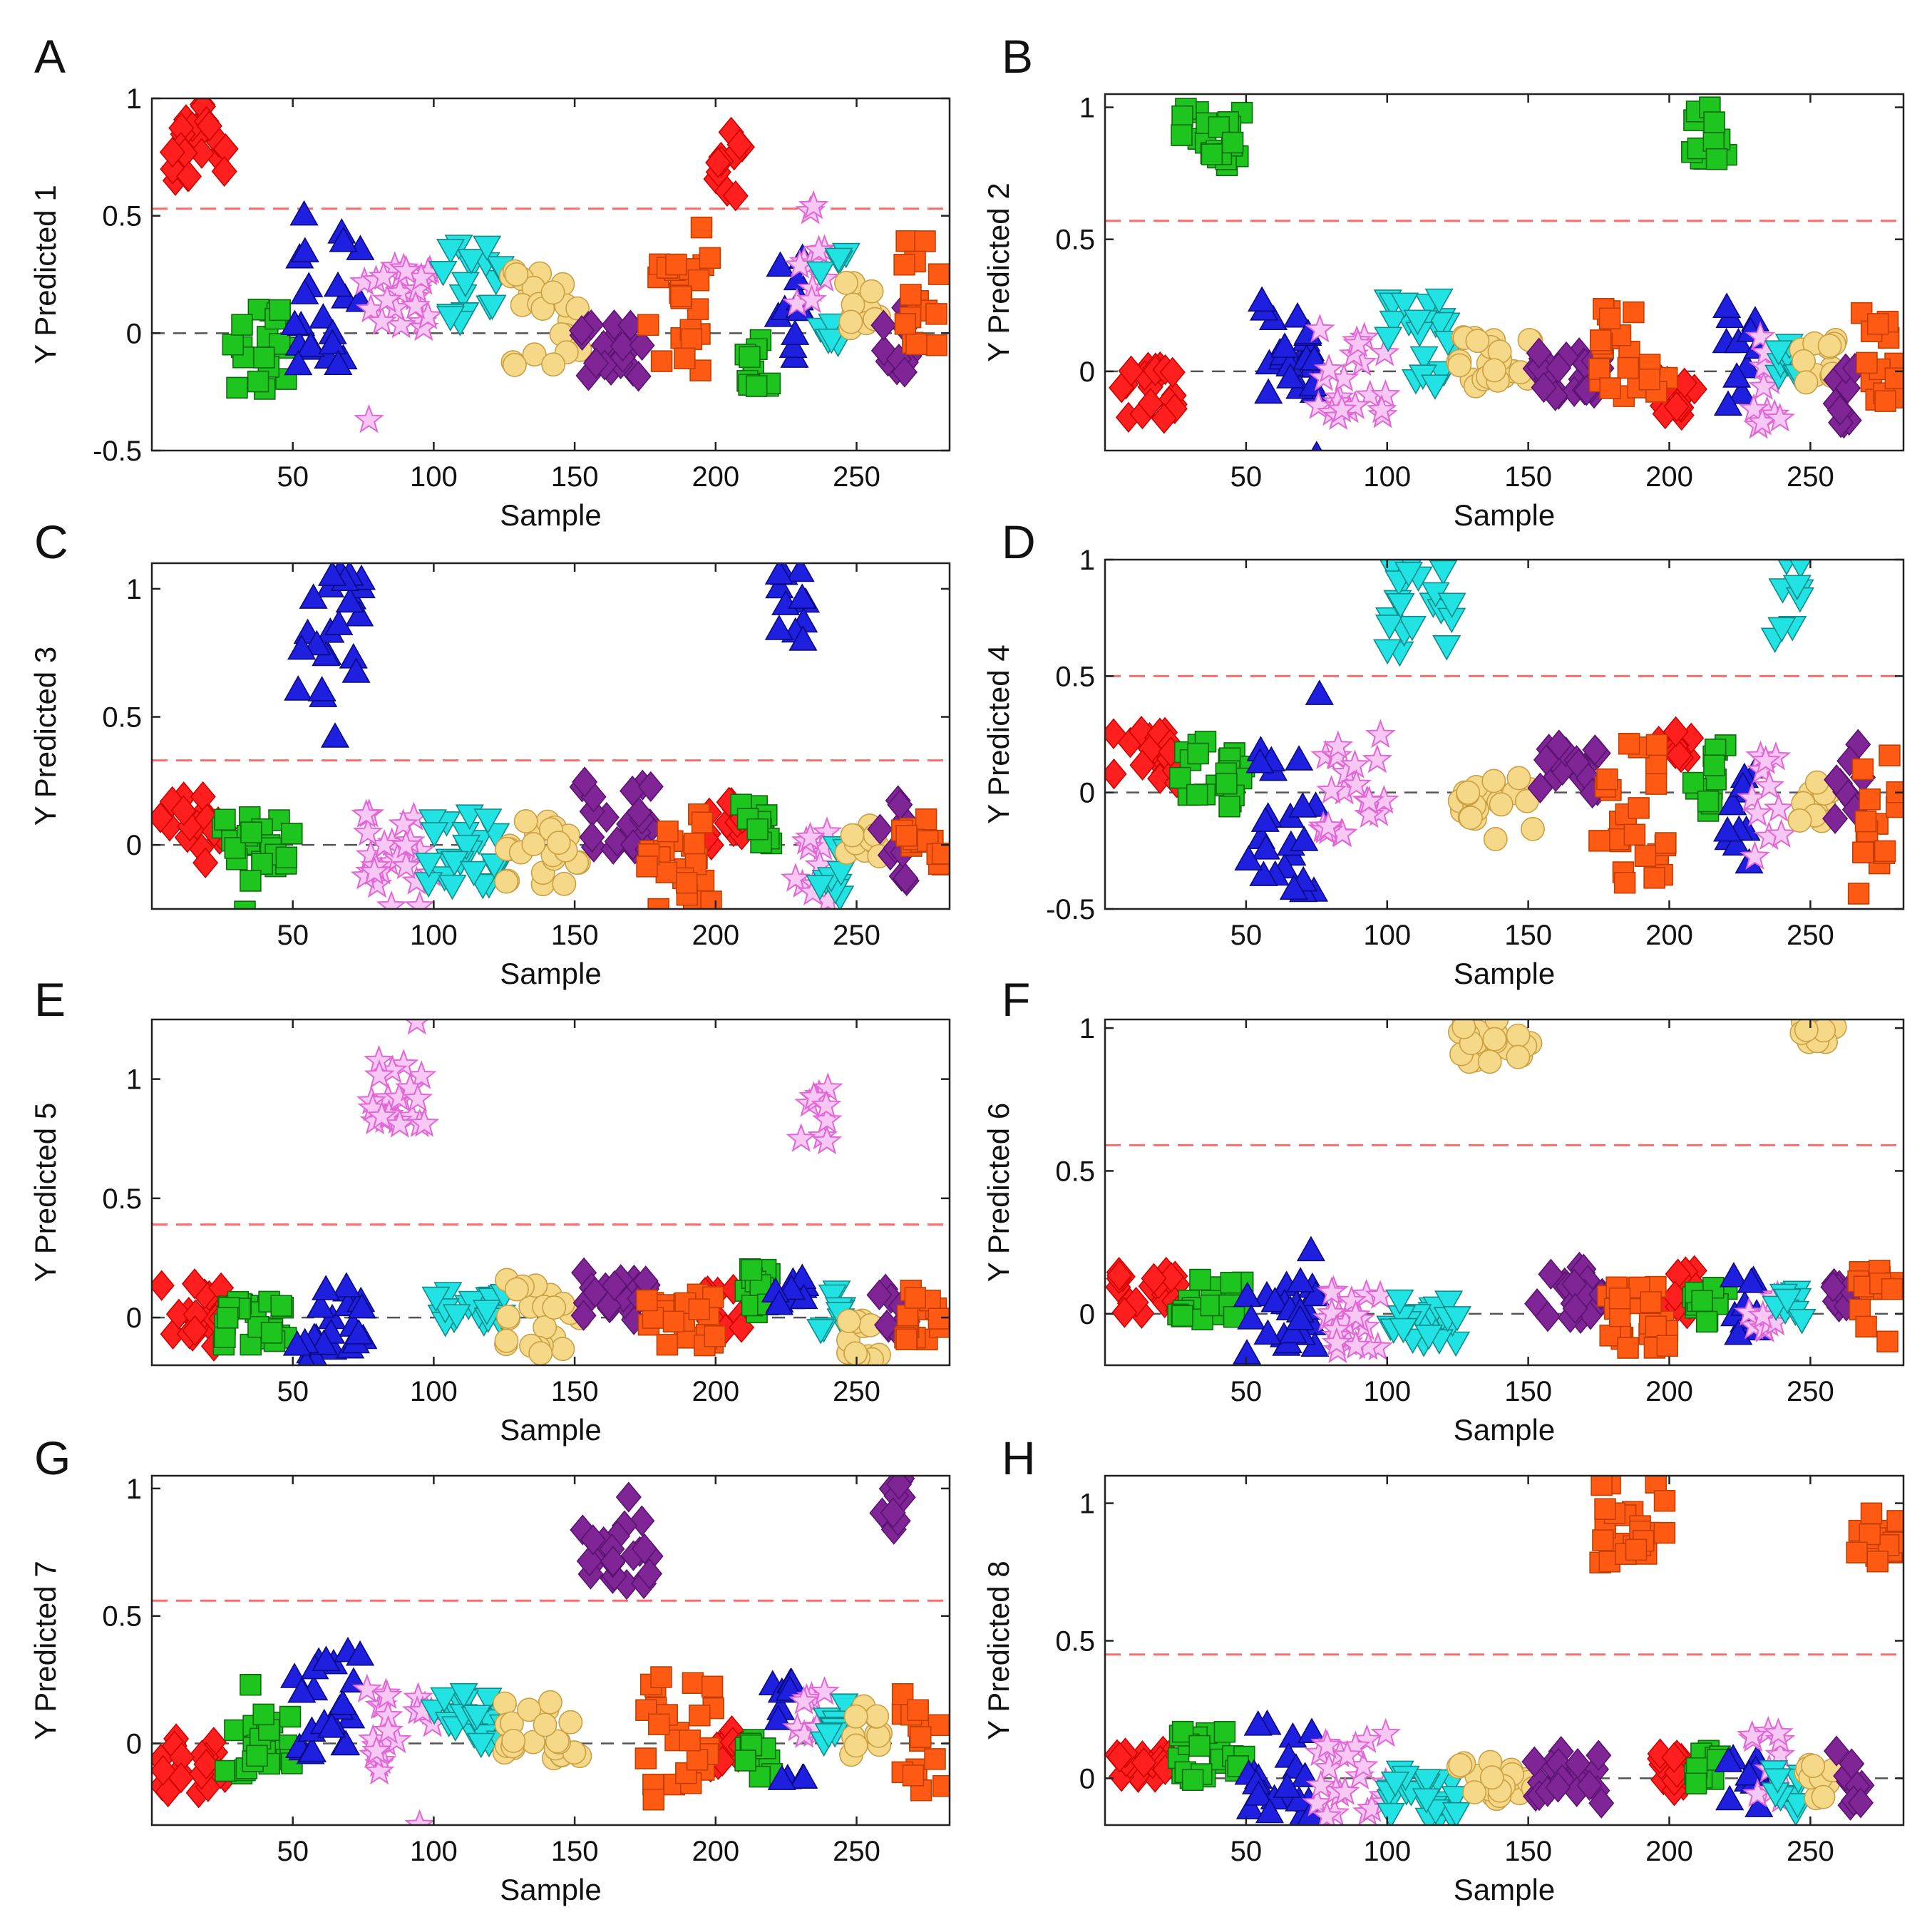 The height and width of the screenshot is (1932, 1932). What do you see at coordinates (1075, 1171) in the screenshot?
I see `y-tick-label: 0.5` at bounding box center [1075, 1171].